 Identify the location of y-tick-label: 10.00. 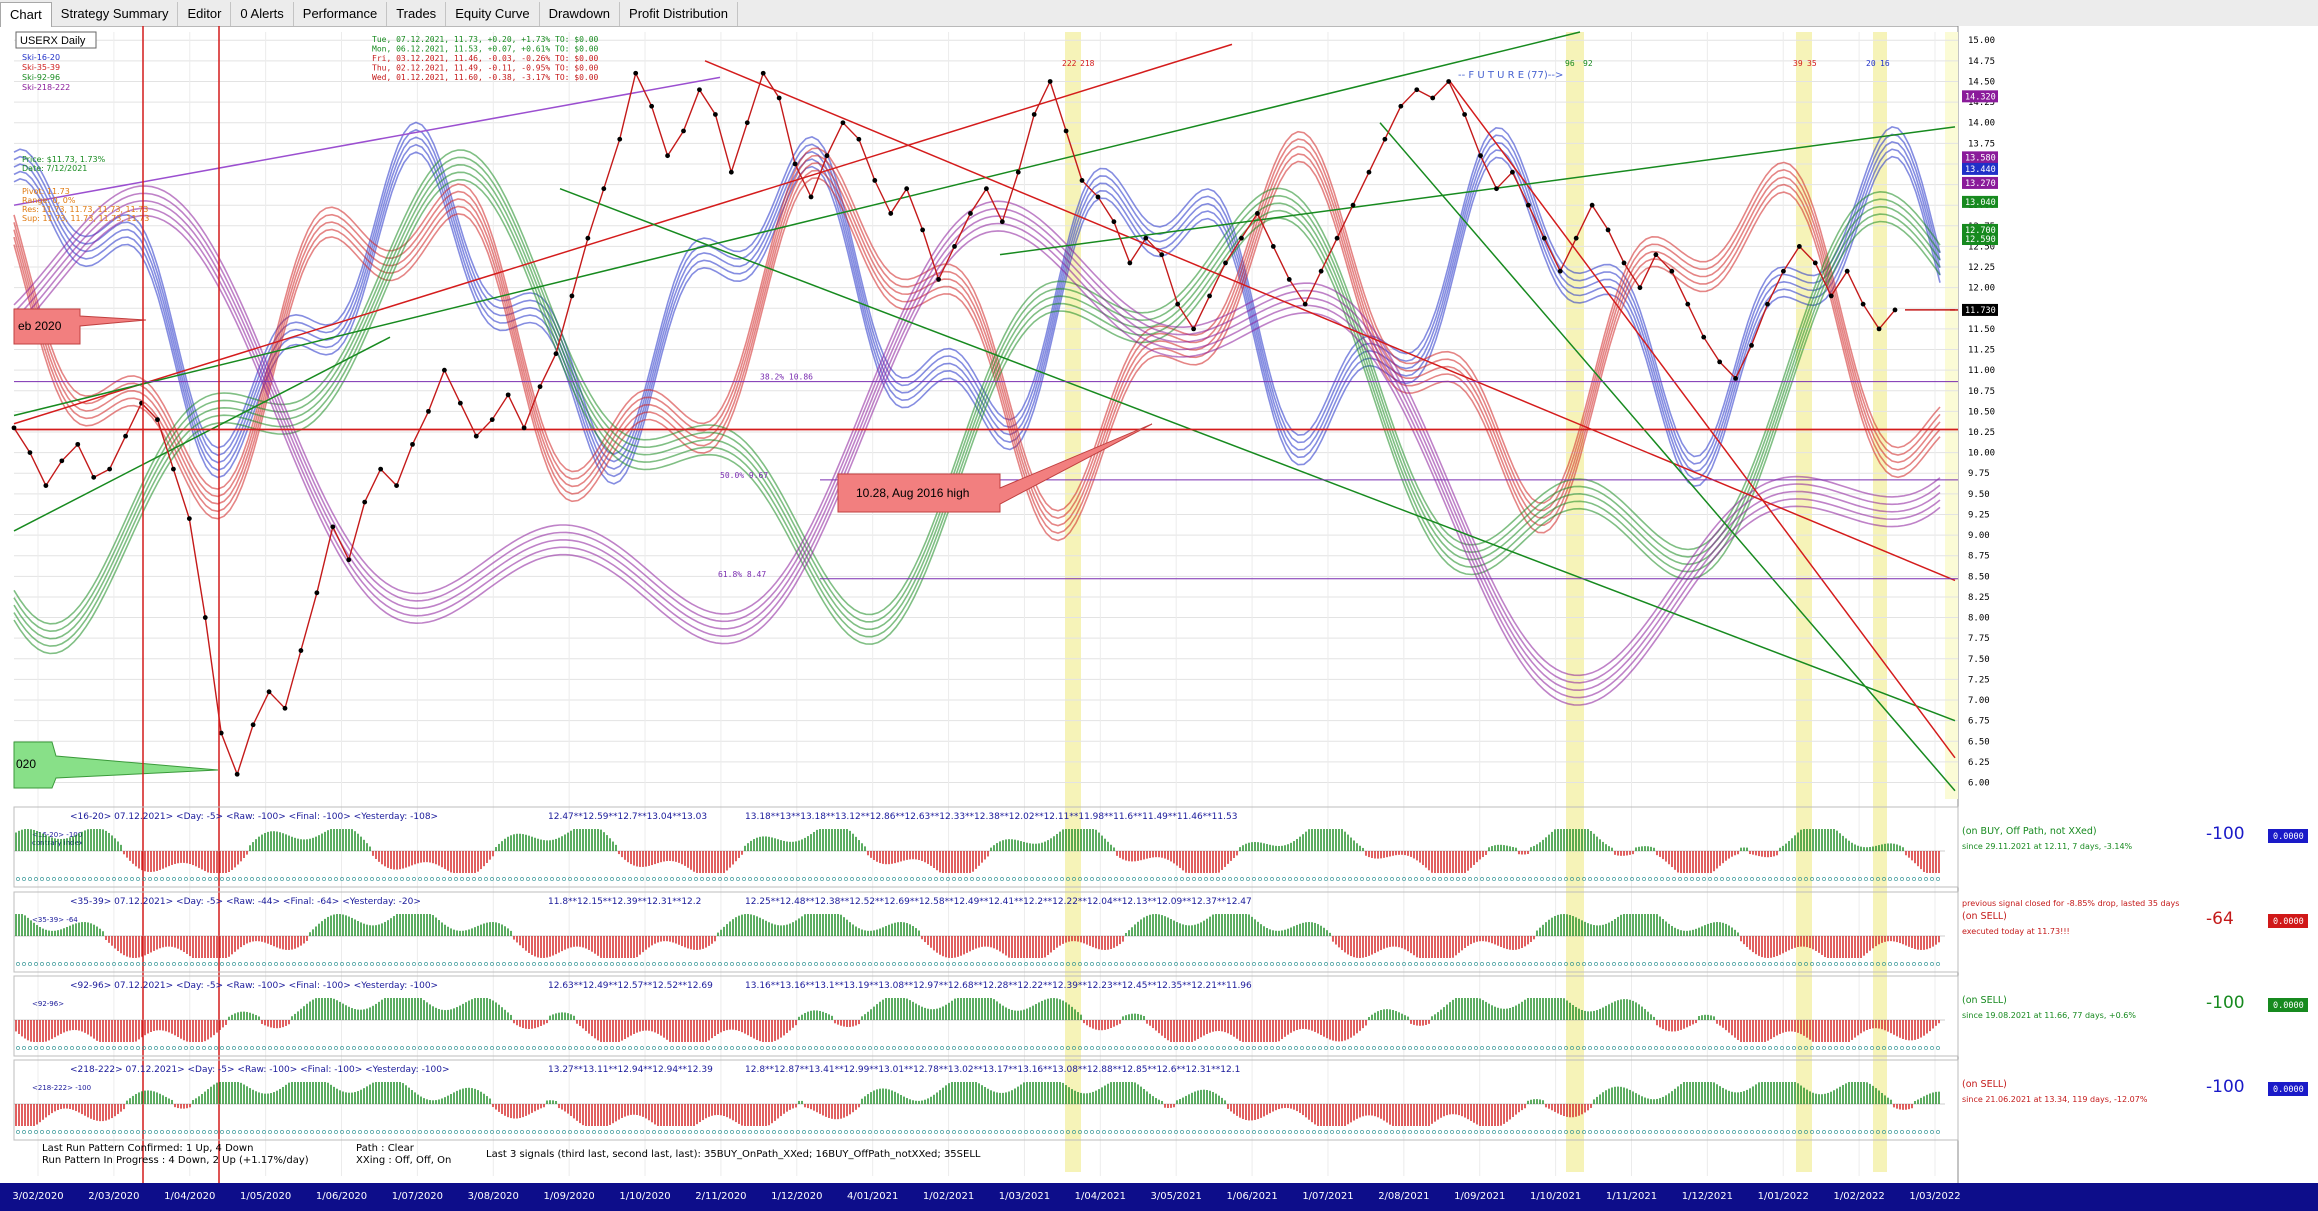
(1981, 454).